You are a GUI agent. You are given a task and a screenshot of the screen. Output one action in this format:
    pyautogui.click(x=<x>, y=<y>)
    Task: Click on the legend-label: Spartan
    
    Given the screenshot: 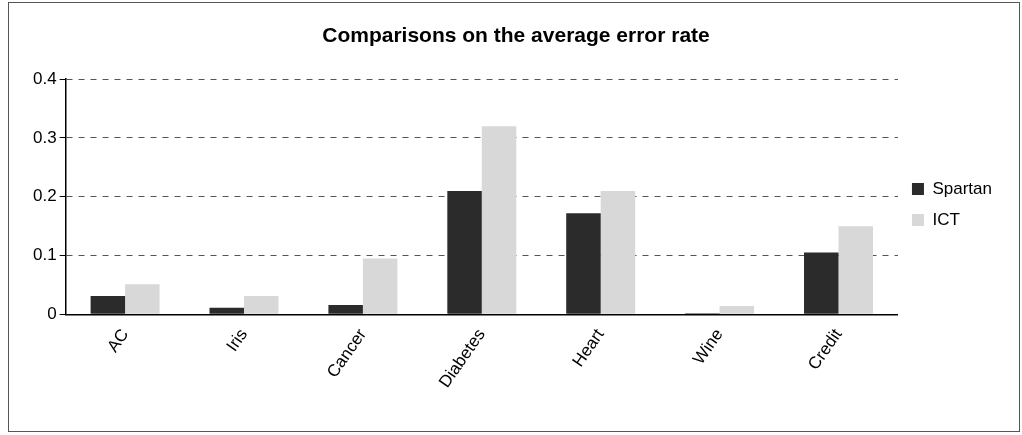 What is the action you would take?
    pyautogui.click(x=962, y=188)
    